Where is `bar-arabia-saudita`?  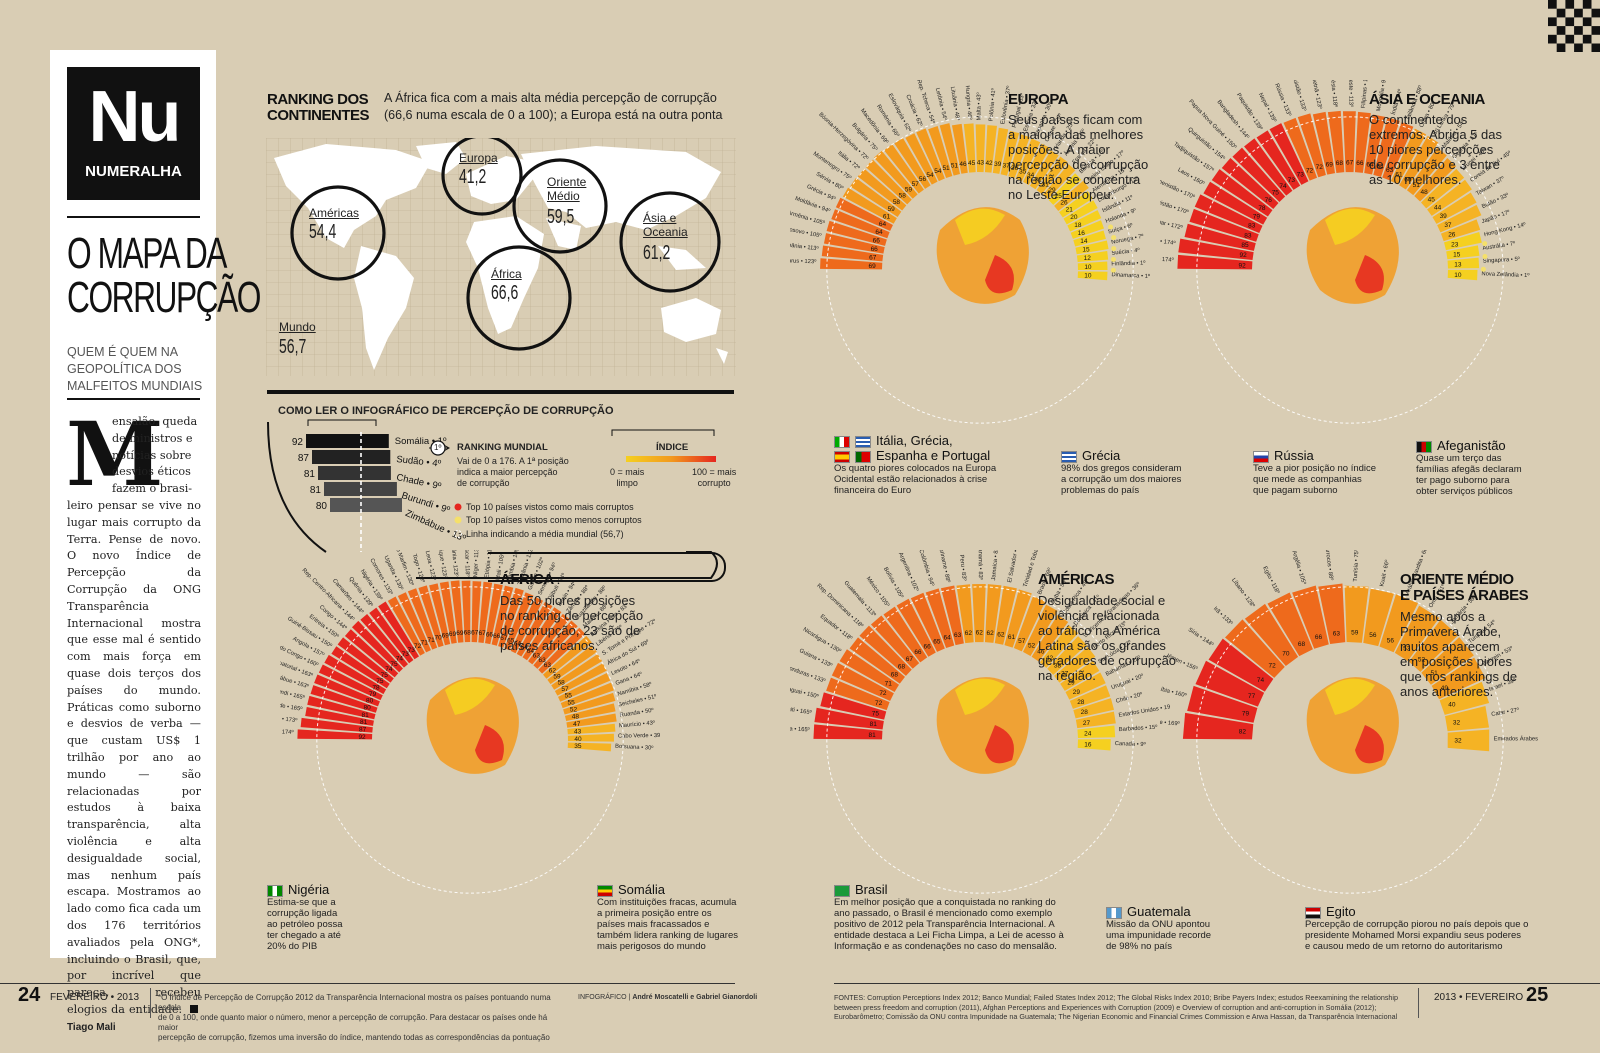 bar-arabia-saudita is located at coordinates (1399, 623).